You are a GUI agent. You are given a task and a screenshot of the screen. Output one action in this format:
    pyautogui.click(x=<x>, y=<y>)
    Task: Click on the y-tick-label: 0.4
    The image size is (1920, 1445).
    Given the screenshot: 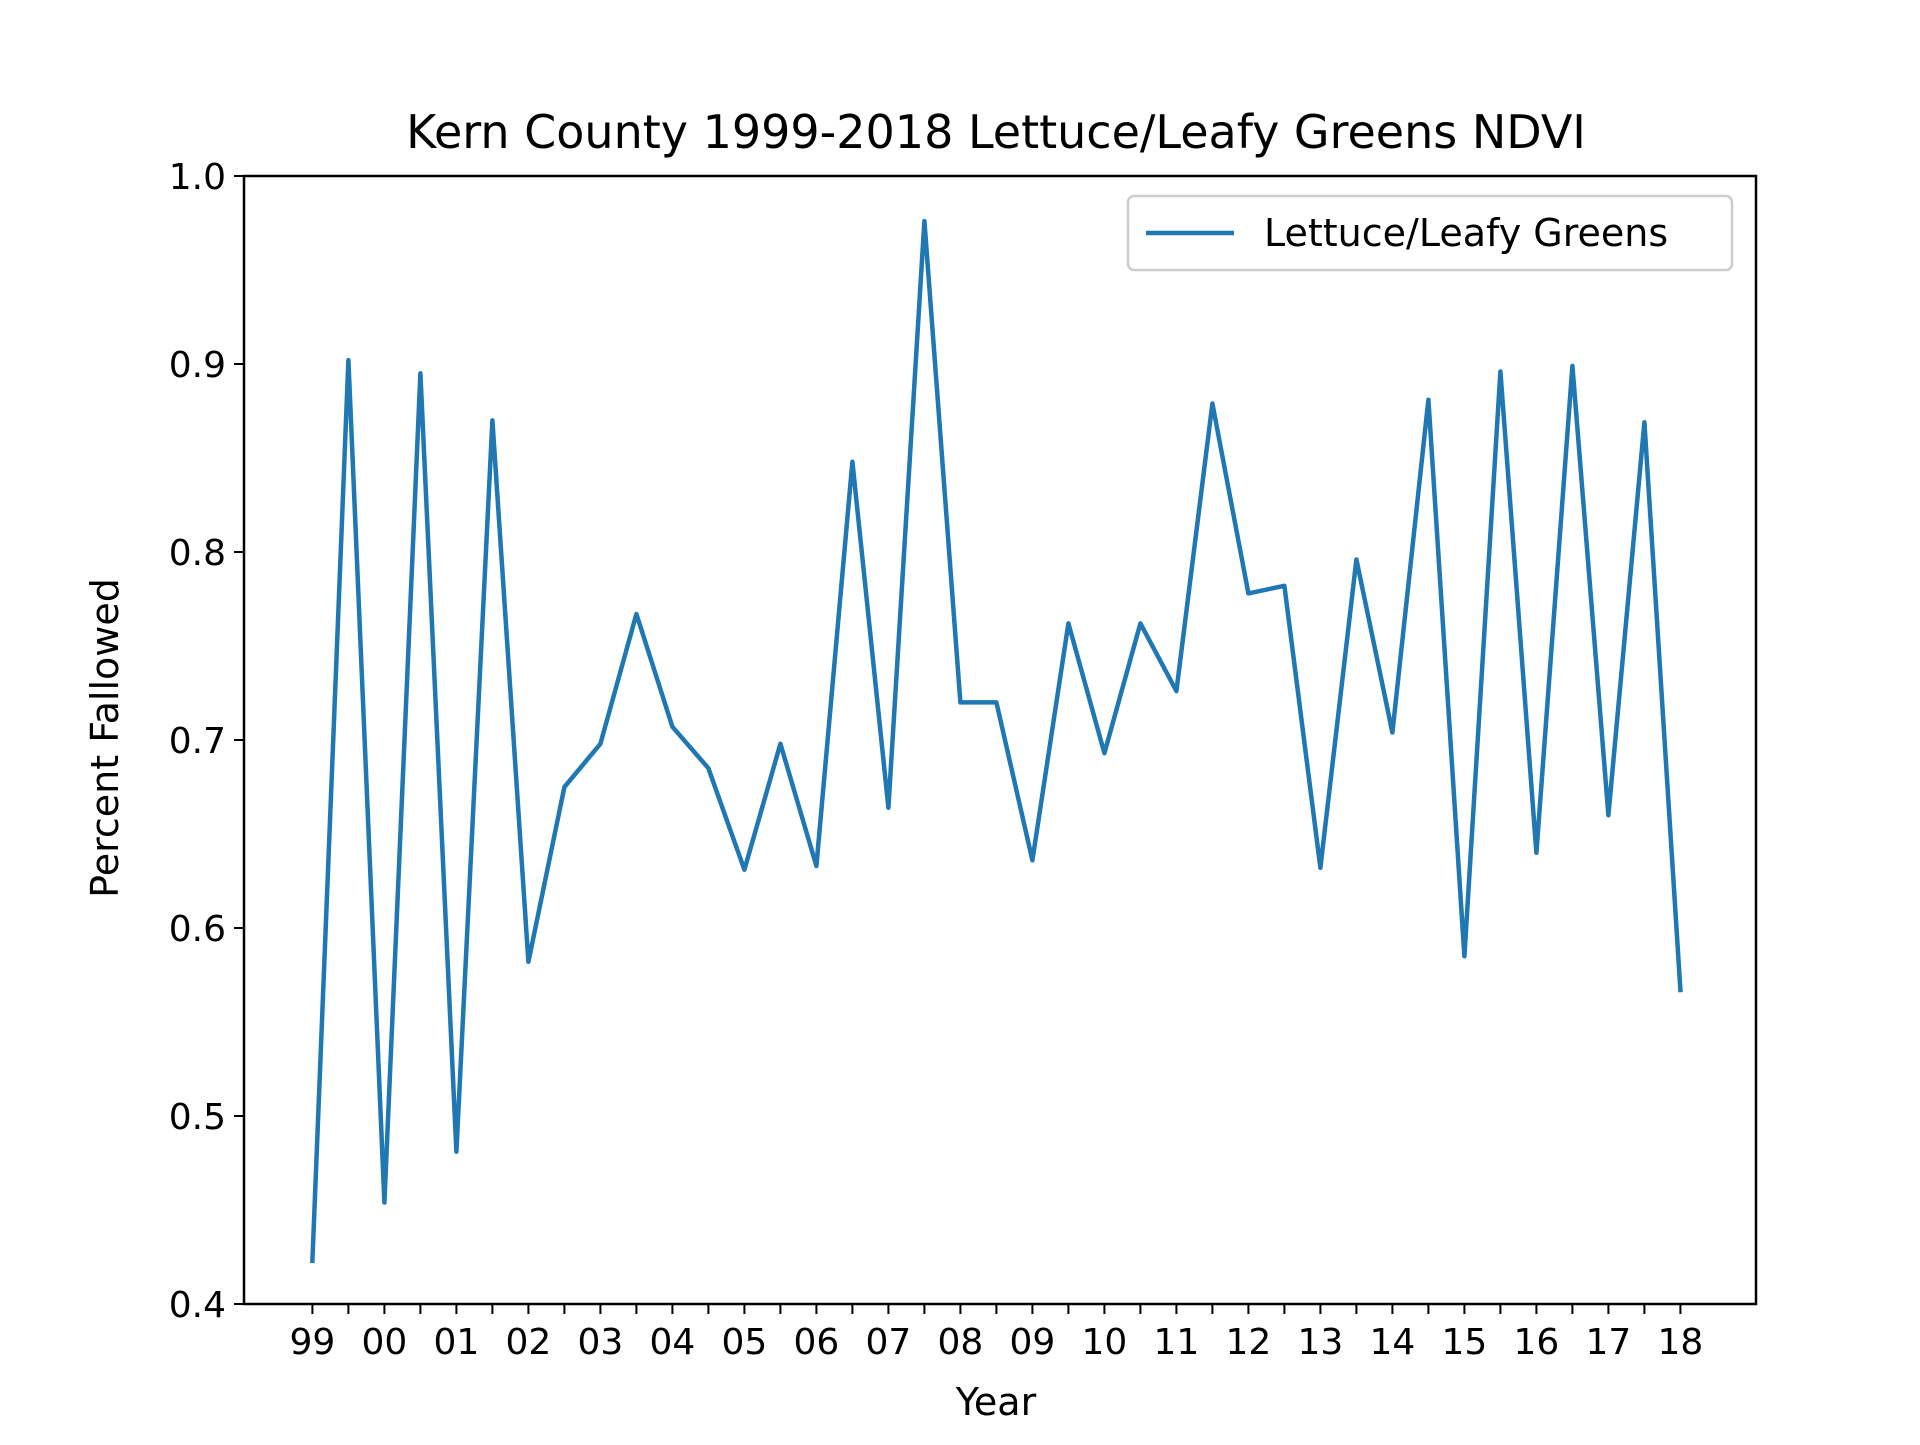 What is the action you would take?
    pyautogui.click(x=197, y=1305)
    